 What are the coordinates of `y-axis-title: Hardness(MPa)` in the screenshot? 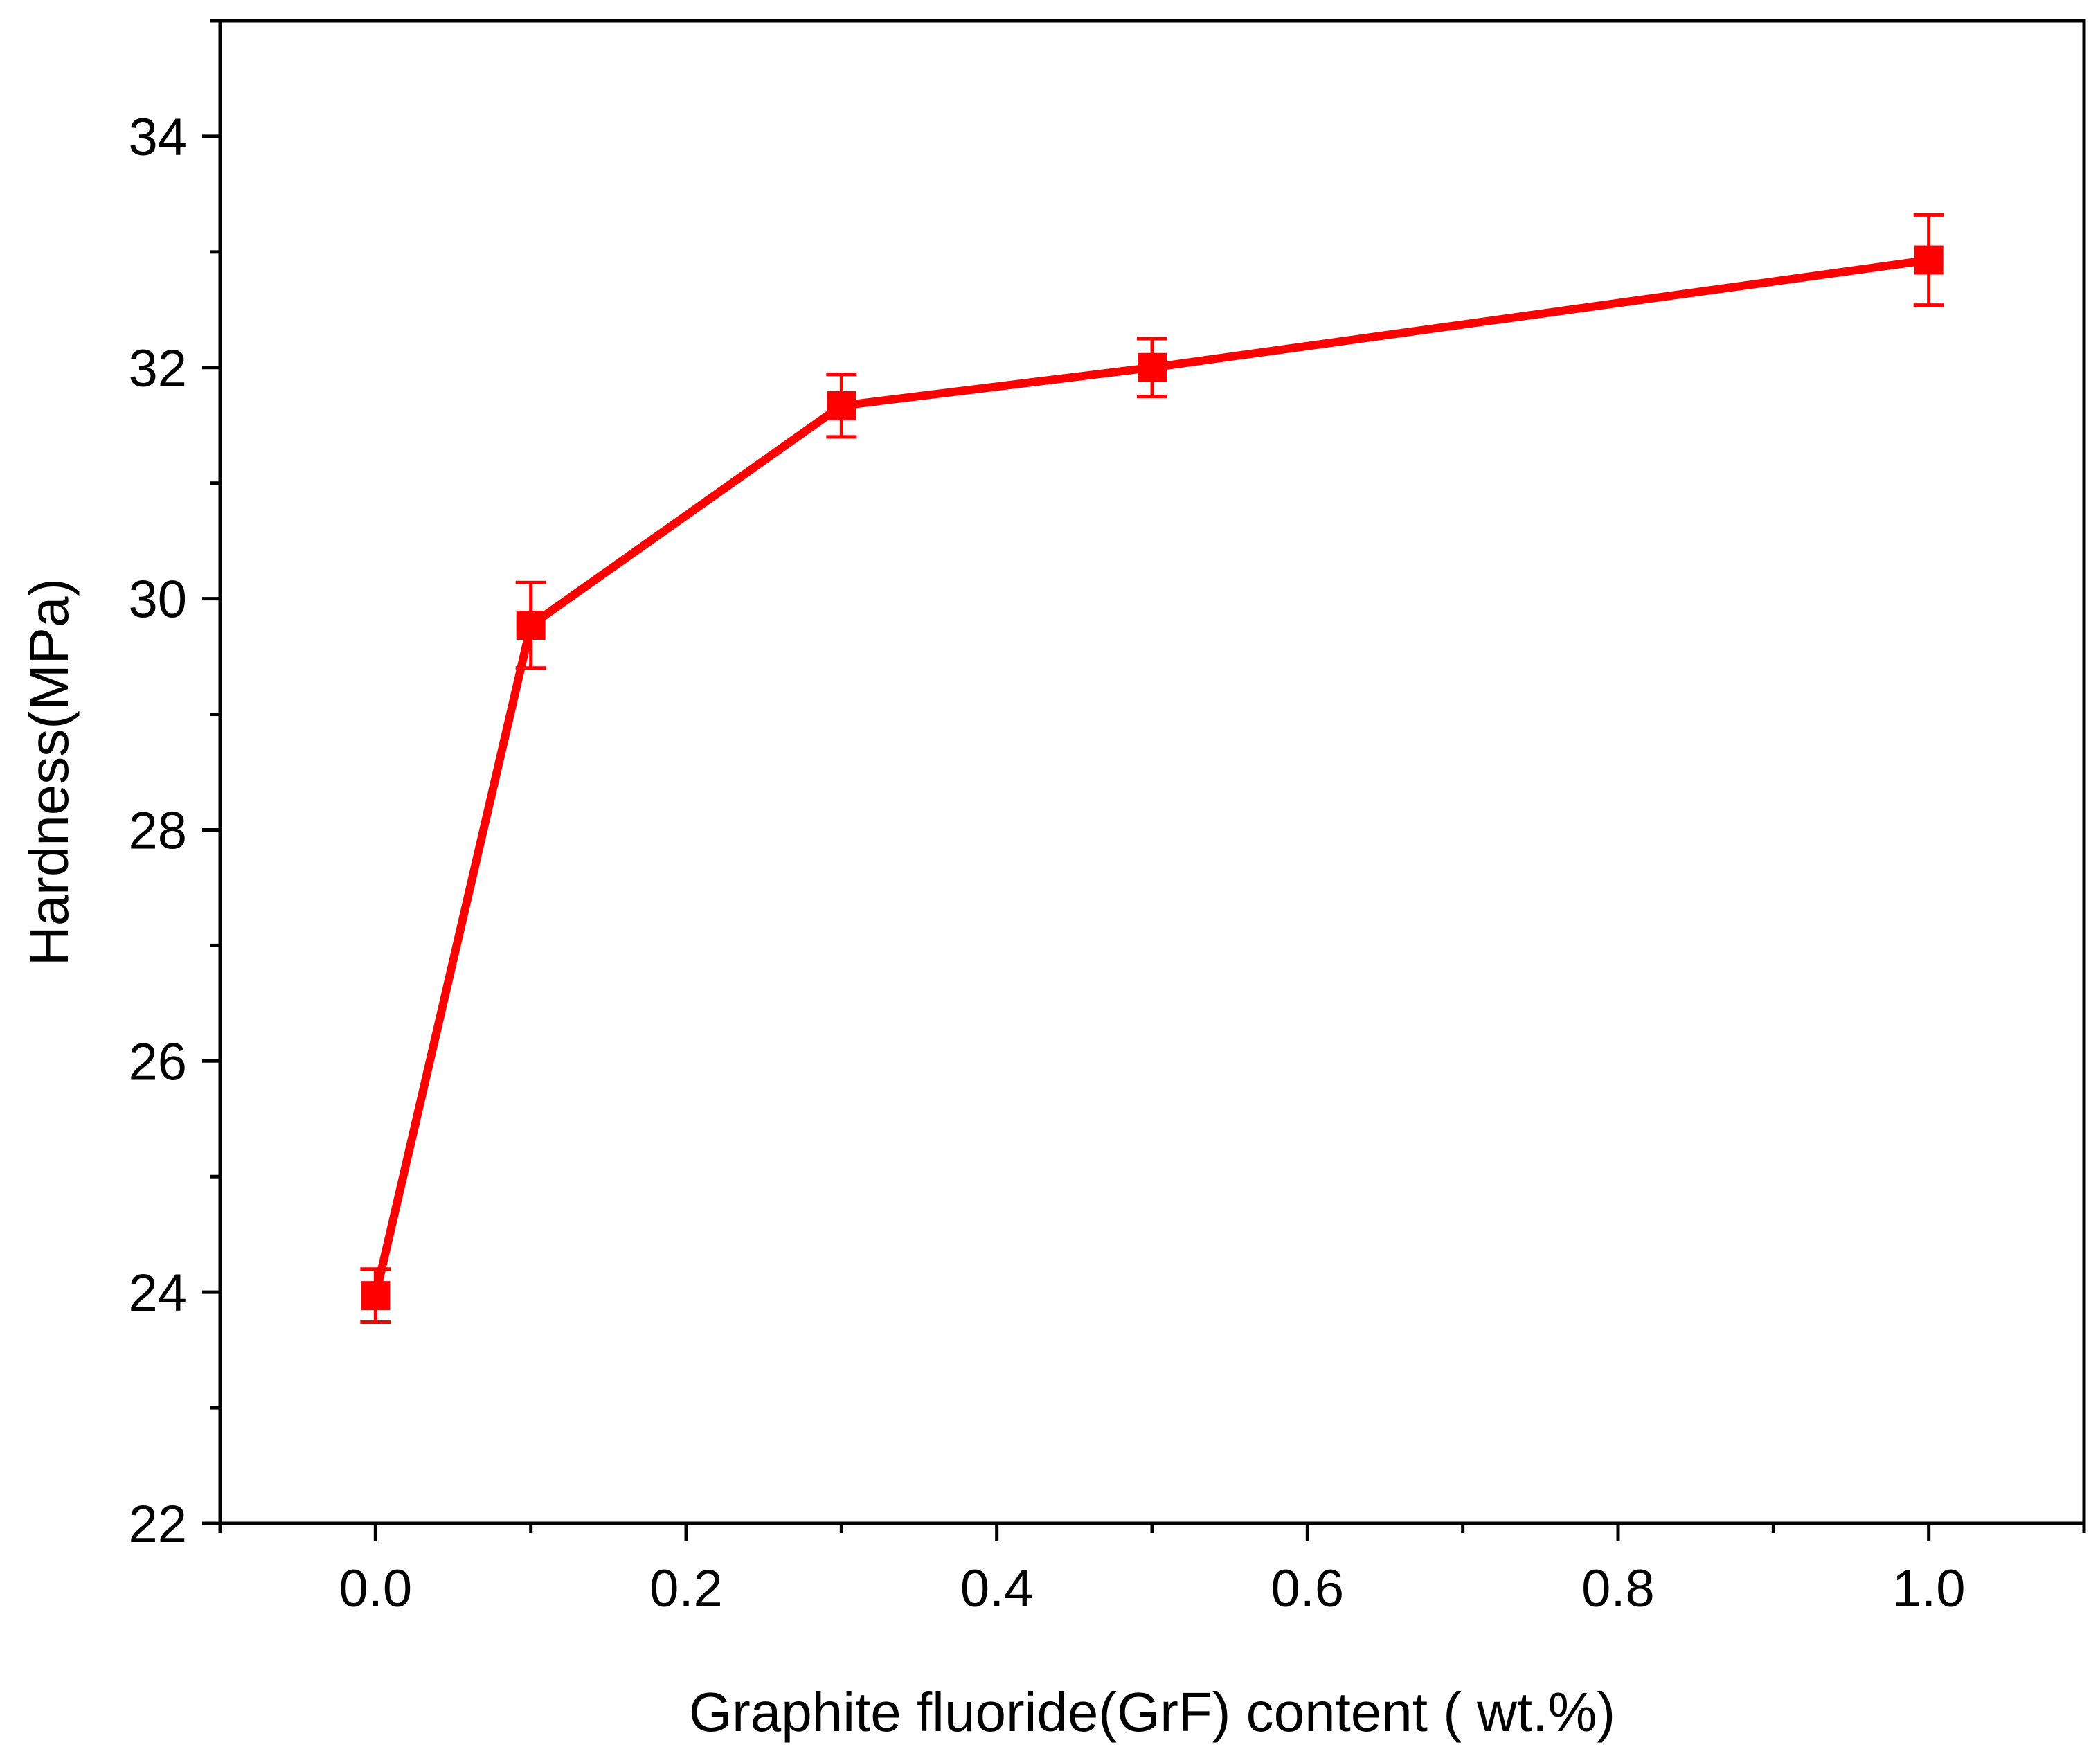 It's located at (49, 772).